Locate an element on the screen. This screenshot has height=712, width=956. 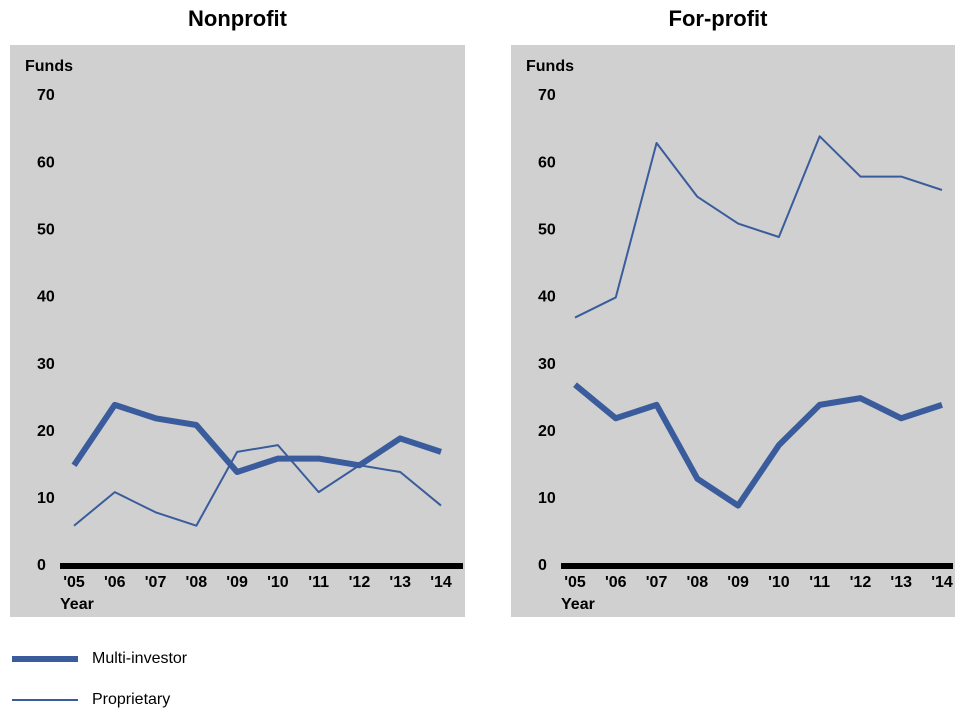
legend-label: Multi-investor is located at coordinates (140, 658).